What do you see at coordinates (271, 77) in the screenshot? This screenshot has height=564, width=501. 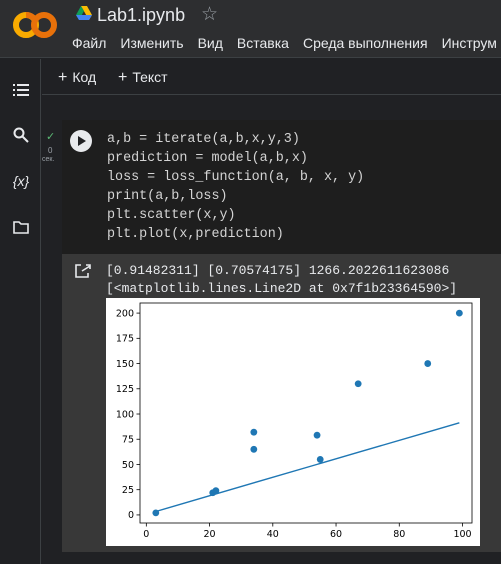 I see `notebook-toolbar: + Код + Текст` at bounding box center [271, 77].